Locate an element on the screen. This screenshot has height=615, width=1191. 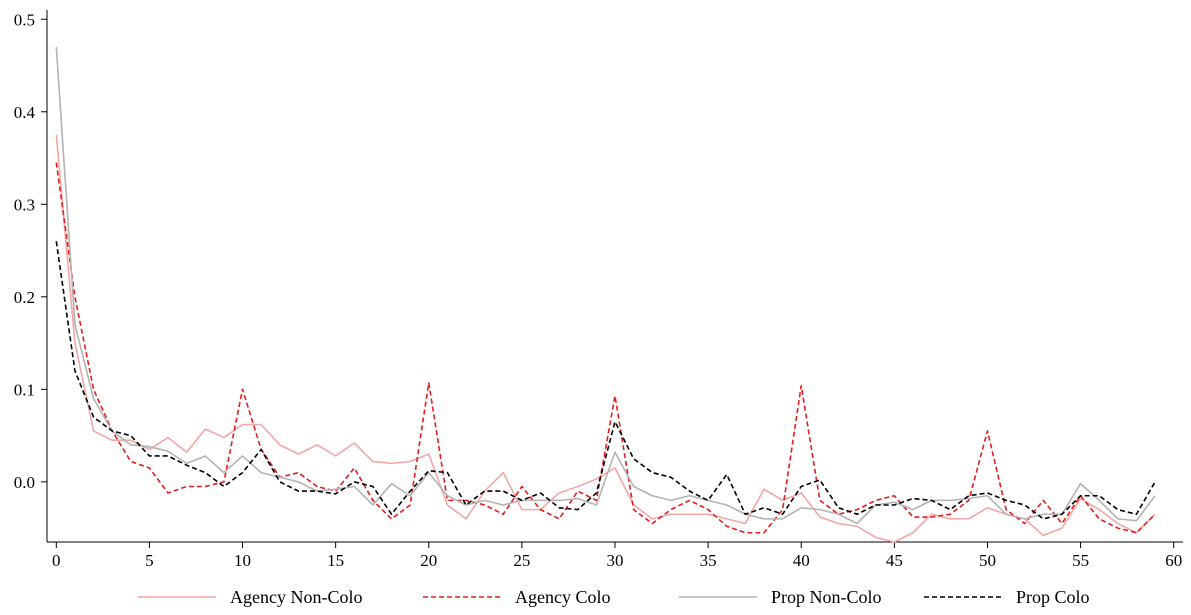
y-tick-label: 0.1 is located at coordinates (24, 389).